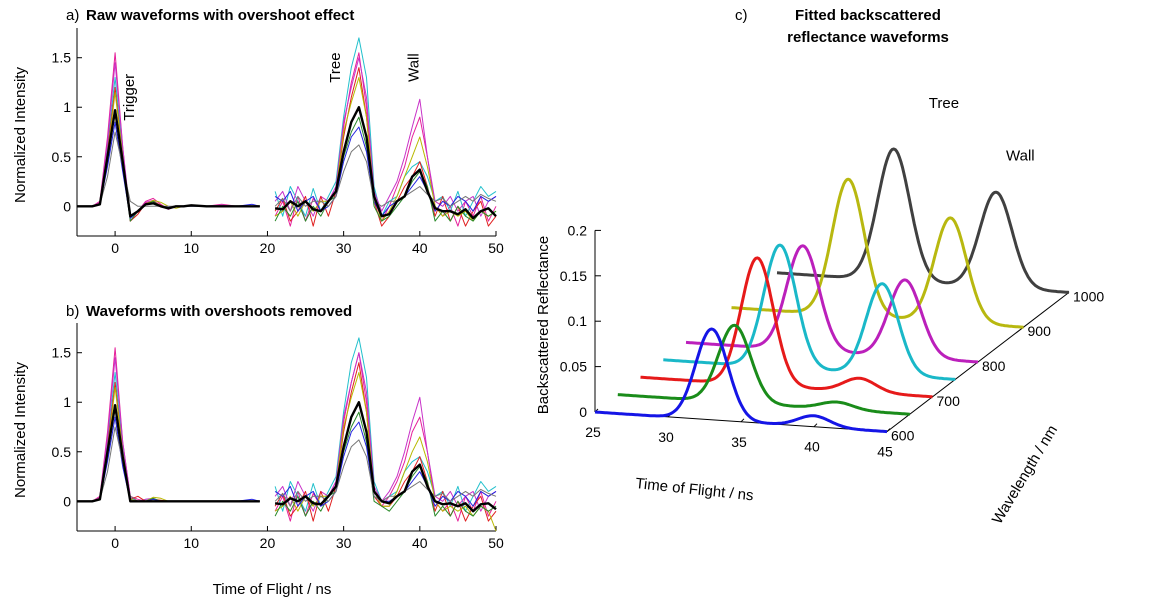  I want to click on panel-b-x-tick-label: 50, so click(496, 543).